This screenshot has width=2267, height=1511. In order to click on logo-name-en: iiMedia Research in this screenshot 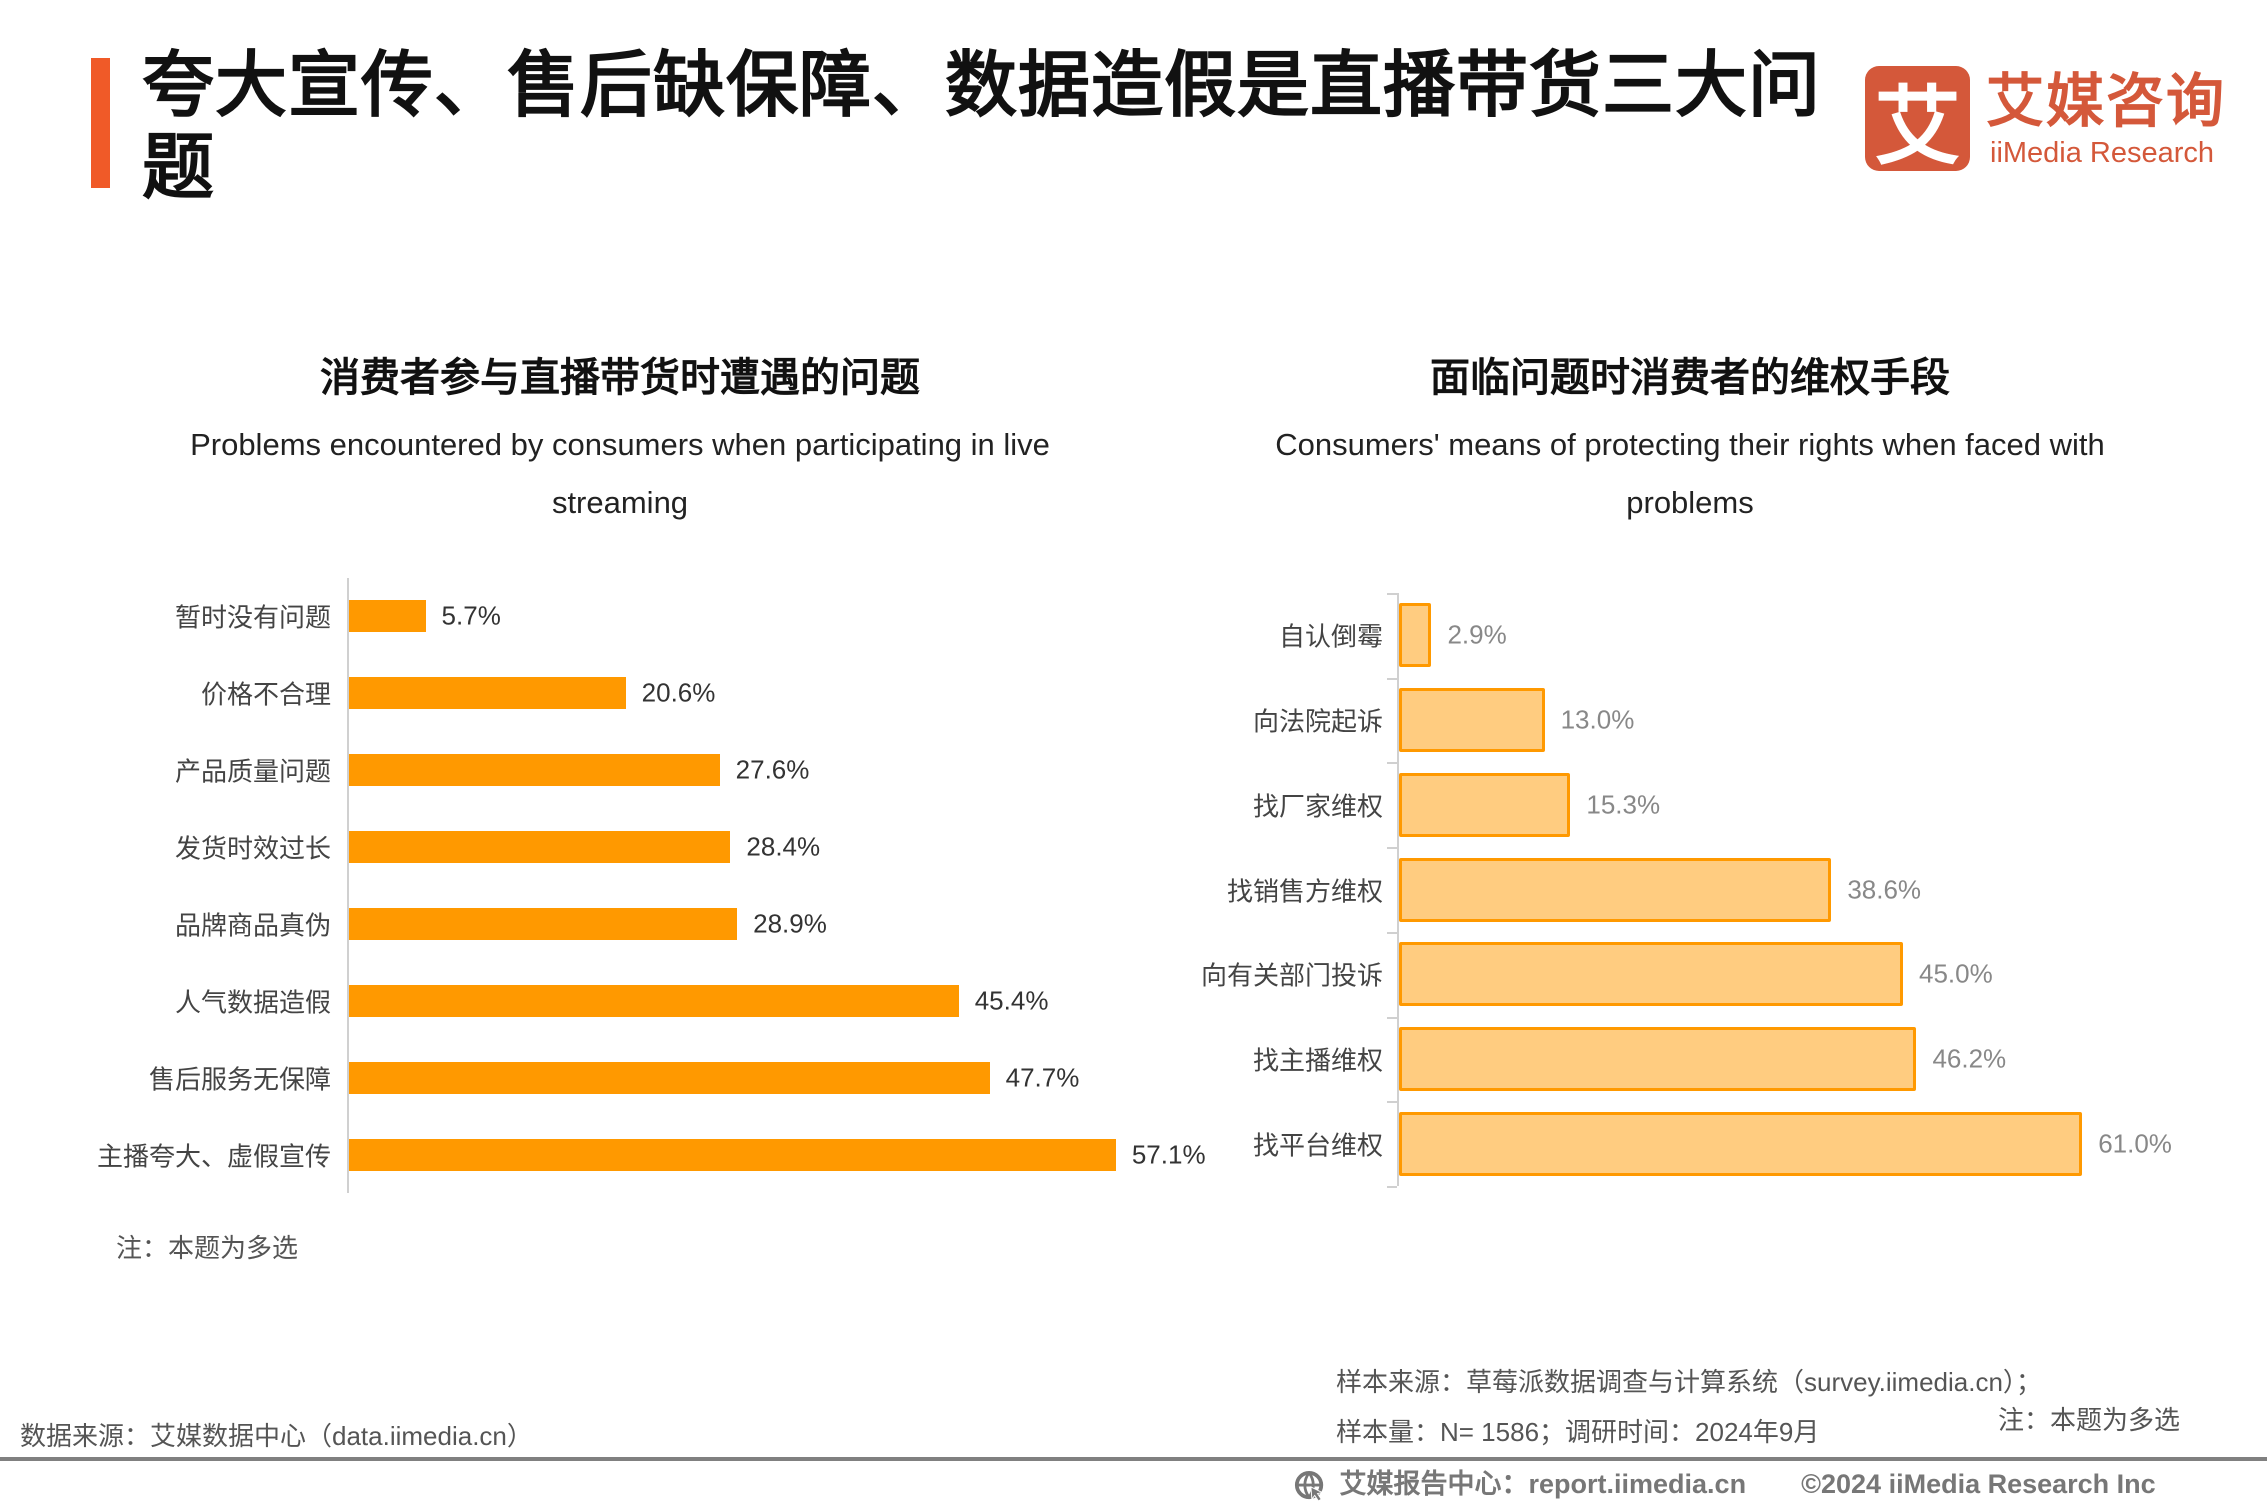, I will do `click(2102, 153)`.